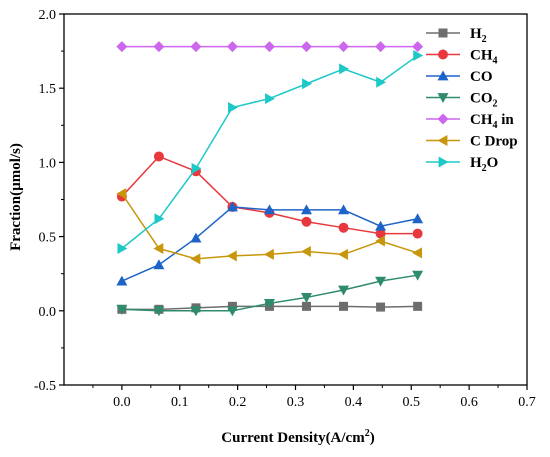  What do you see at coordinates (48, 312) in the screenshot?
I see `y-tick-label: 0.0` at bounding box center [48, 312].